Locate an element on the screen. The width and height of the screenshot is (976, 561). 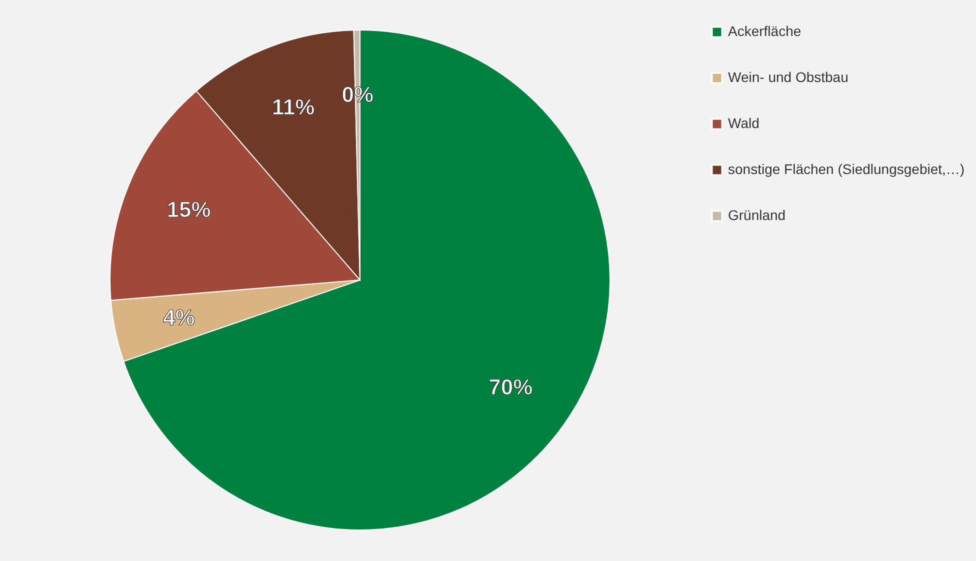
legend-label: Wein- und Obstbau is located at coordinates (788, 77).